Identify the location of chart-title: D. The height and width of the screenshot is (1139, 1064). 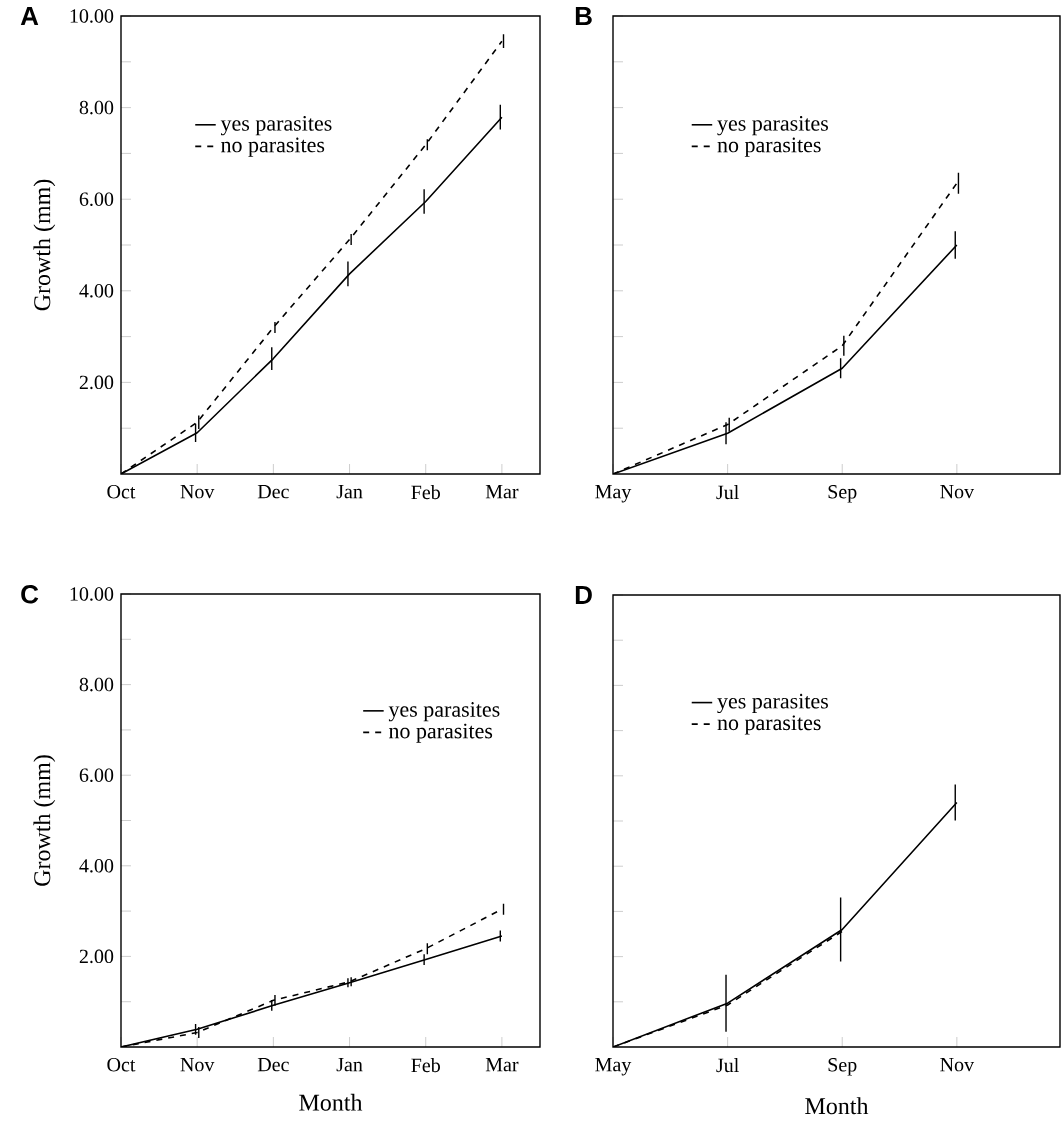
(583, 595).